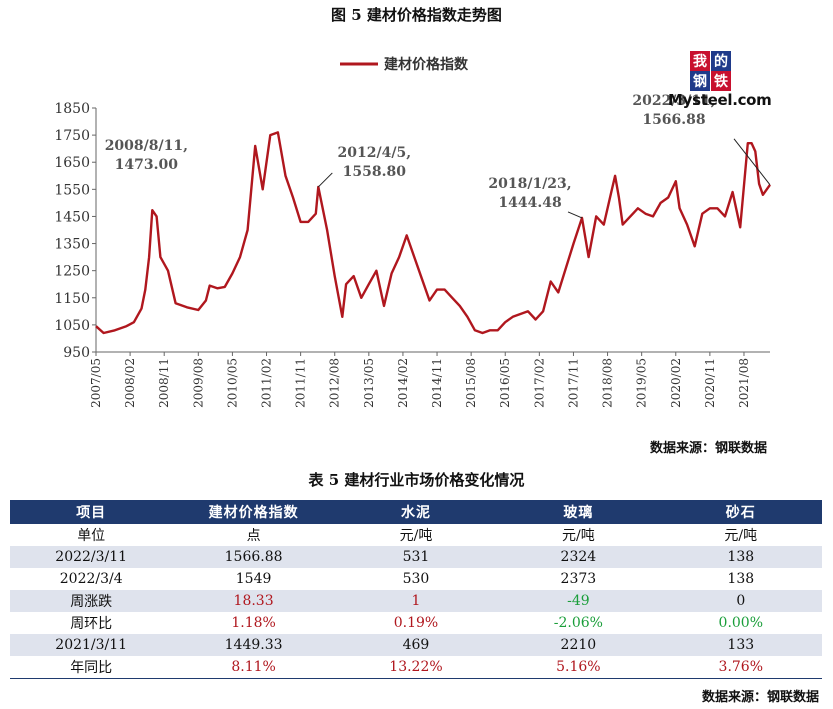 The width and height of the screenshot is (833, 709). What do you see at coordinates (673, 120) in the screenshot?
I see `annotation-value: 1566.88` at bounding box center [673, 120].